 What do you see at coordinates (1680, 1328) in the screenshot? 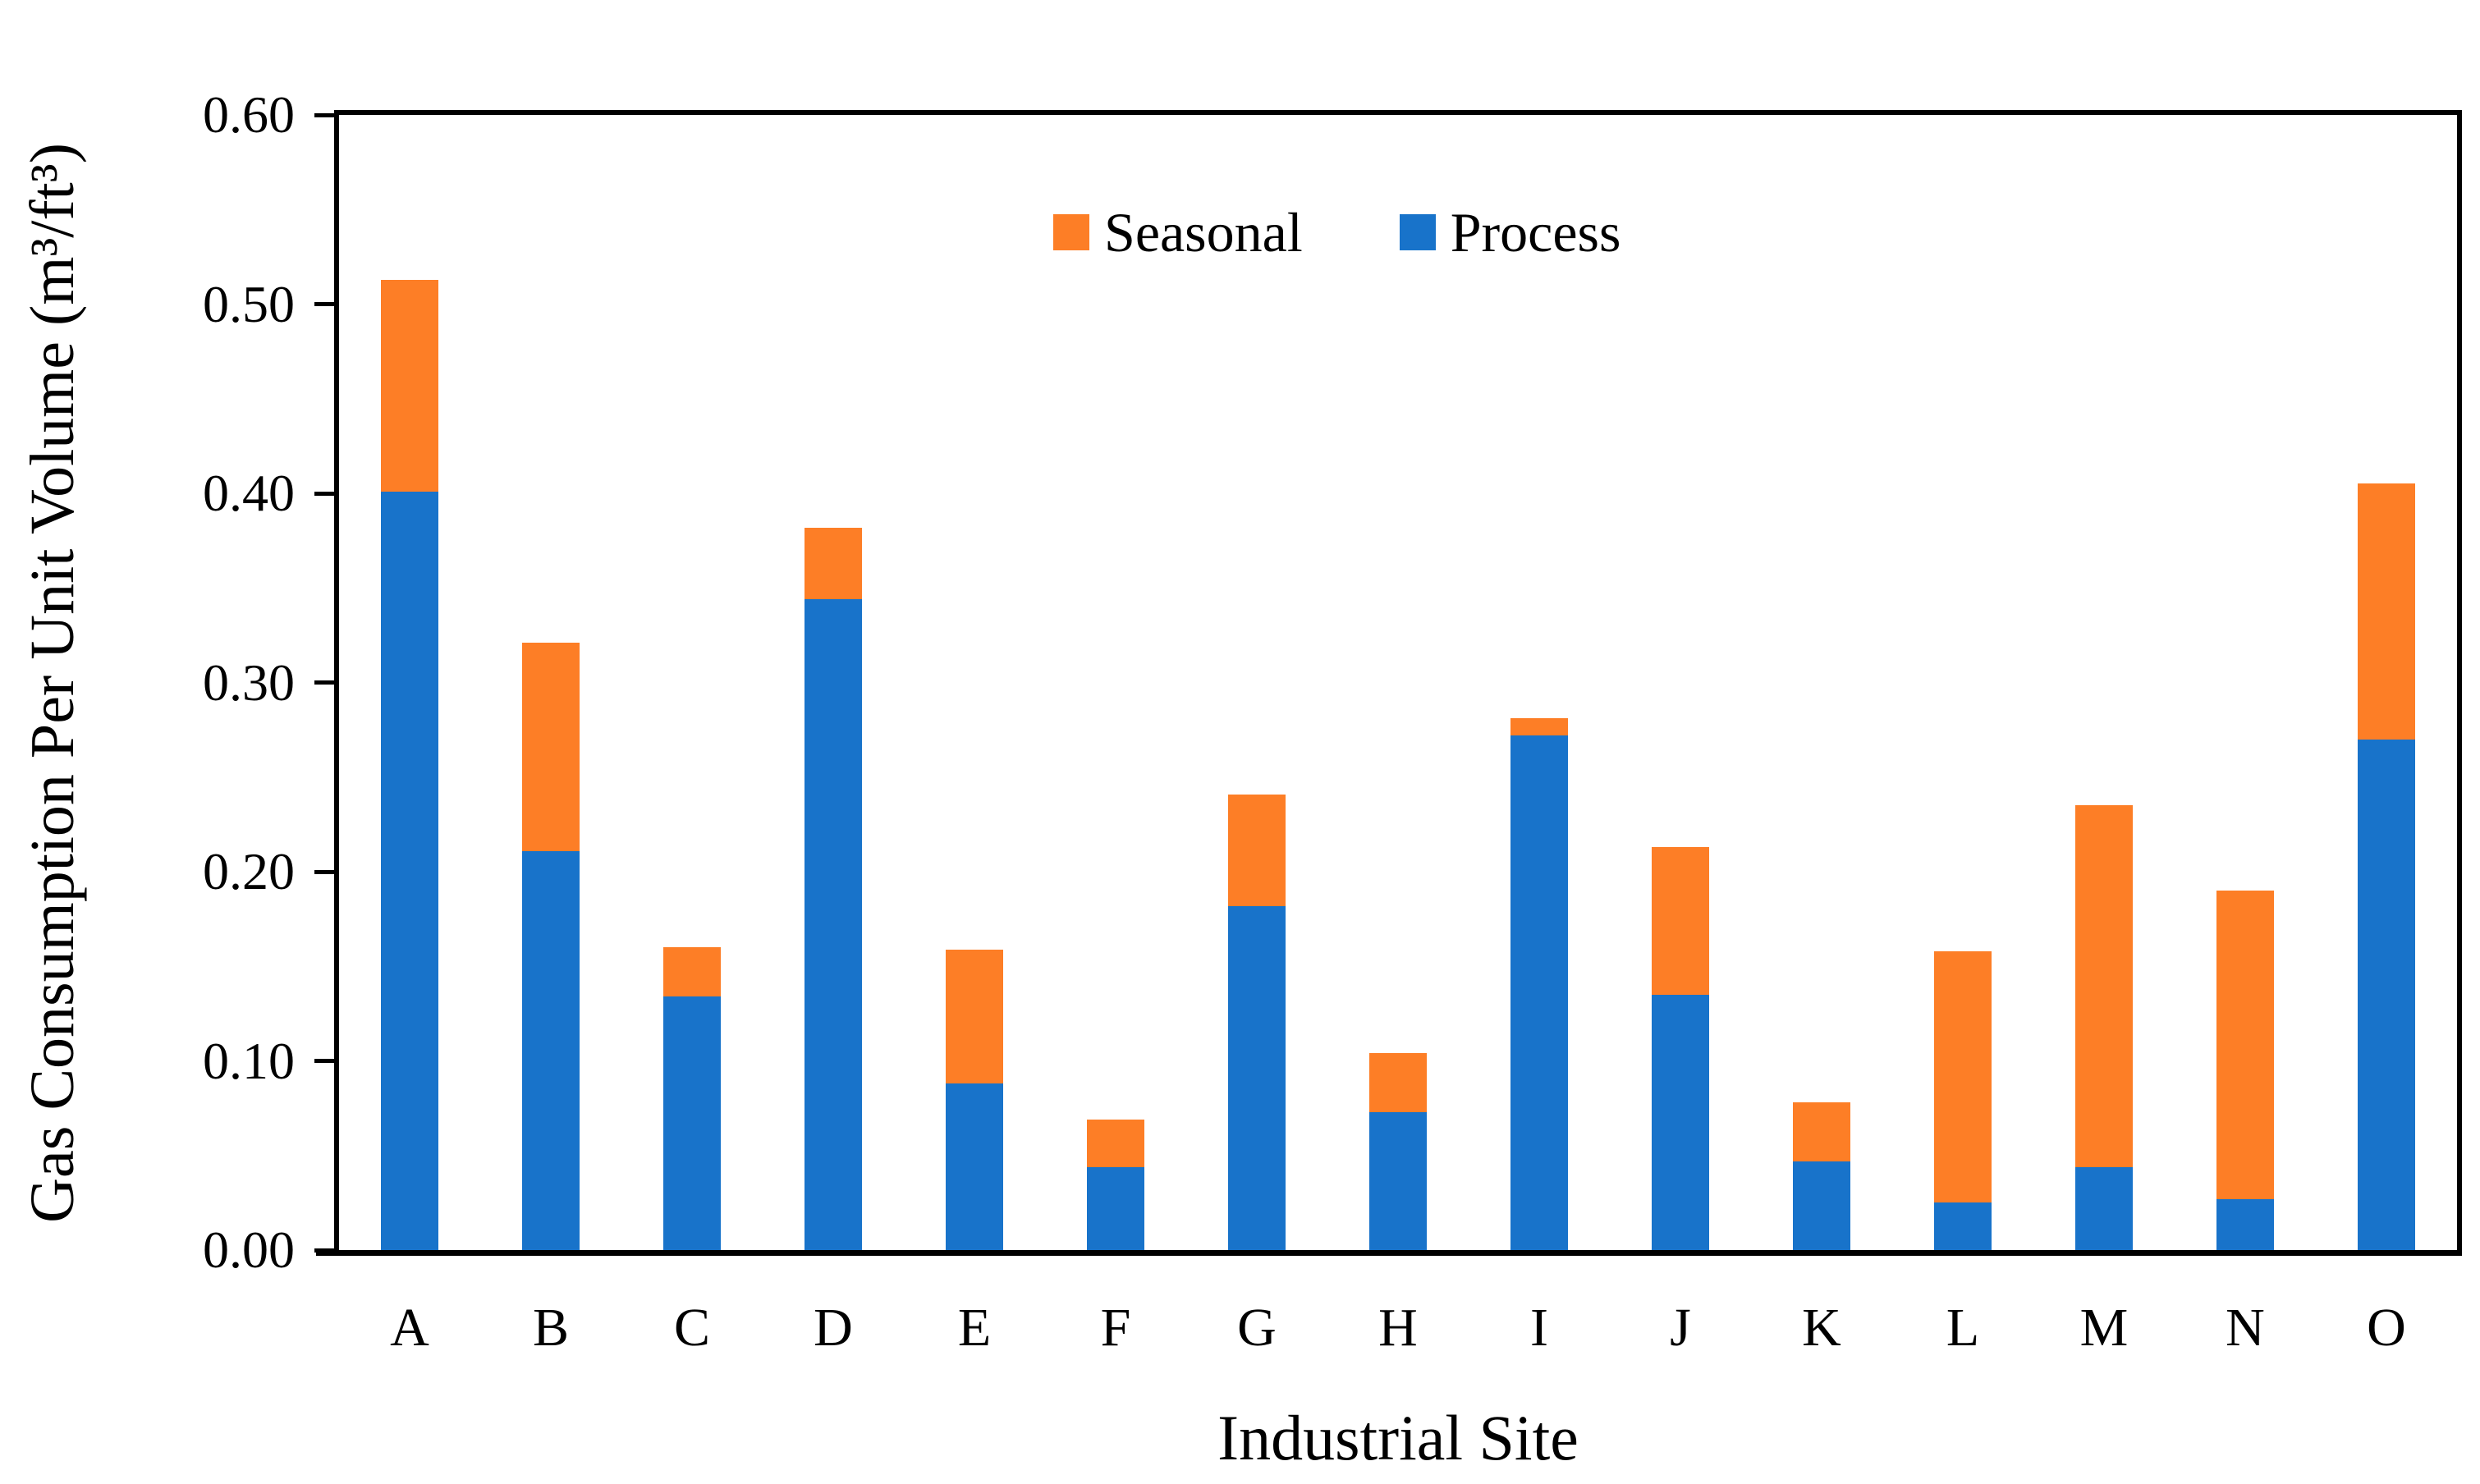
I see `x-axis-category-label-J: J` at bounding box center [1680, 1328].